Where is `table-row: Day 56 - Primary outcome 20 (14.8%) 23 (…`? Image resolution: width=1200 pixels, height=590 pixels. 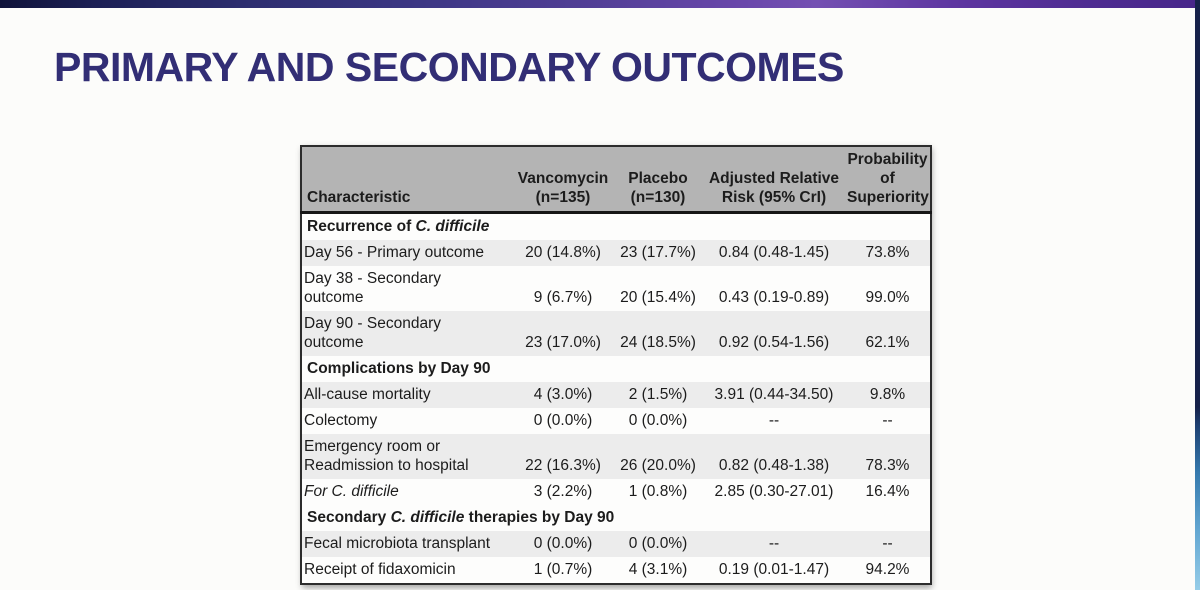 table-row: Day 56 - Primary outcome 20 (14.8%) 23 (… is located at coordinates (616, 253).